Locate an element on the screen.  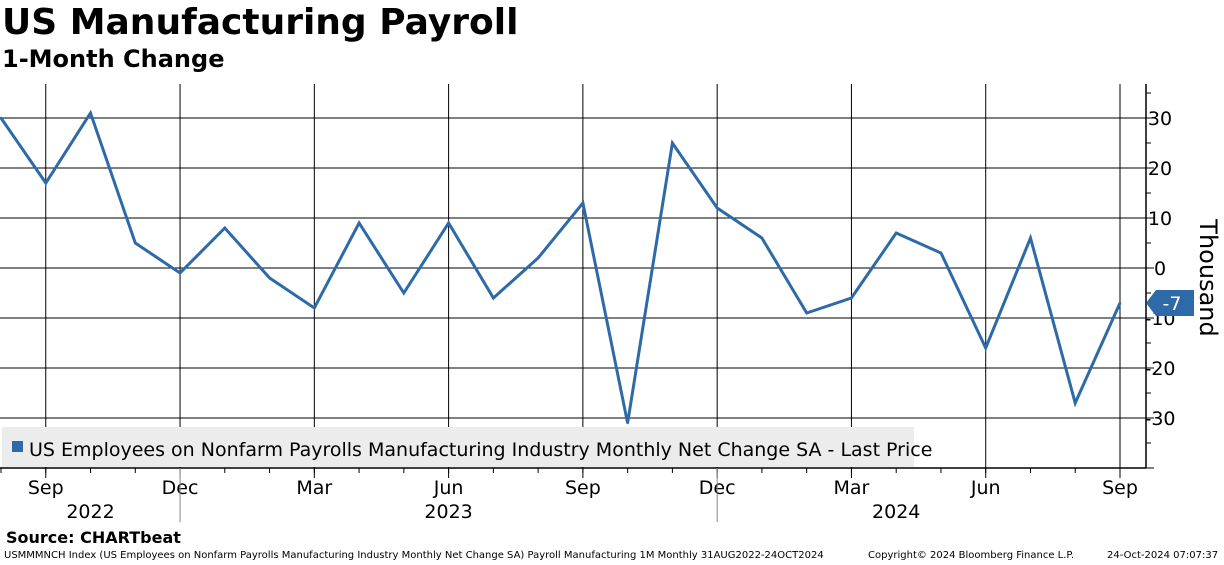
x-year-label: 2022 is located at coordinates (90, 512).